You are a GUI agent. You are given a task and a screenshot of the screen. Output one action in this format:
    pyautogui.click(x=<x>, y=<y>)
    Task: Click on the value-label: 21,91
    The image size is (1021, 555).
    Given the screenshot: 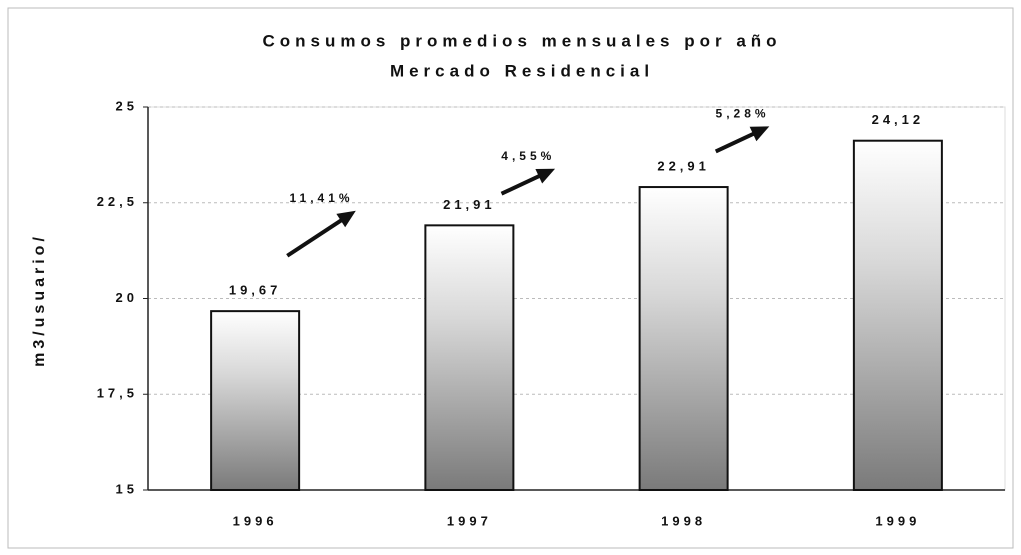 What is the action you would take?
    pyautogui.click(x=469, y=204)
    